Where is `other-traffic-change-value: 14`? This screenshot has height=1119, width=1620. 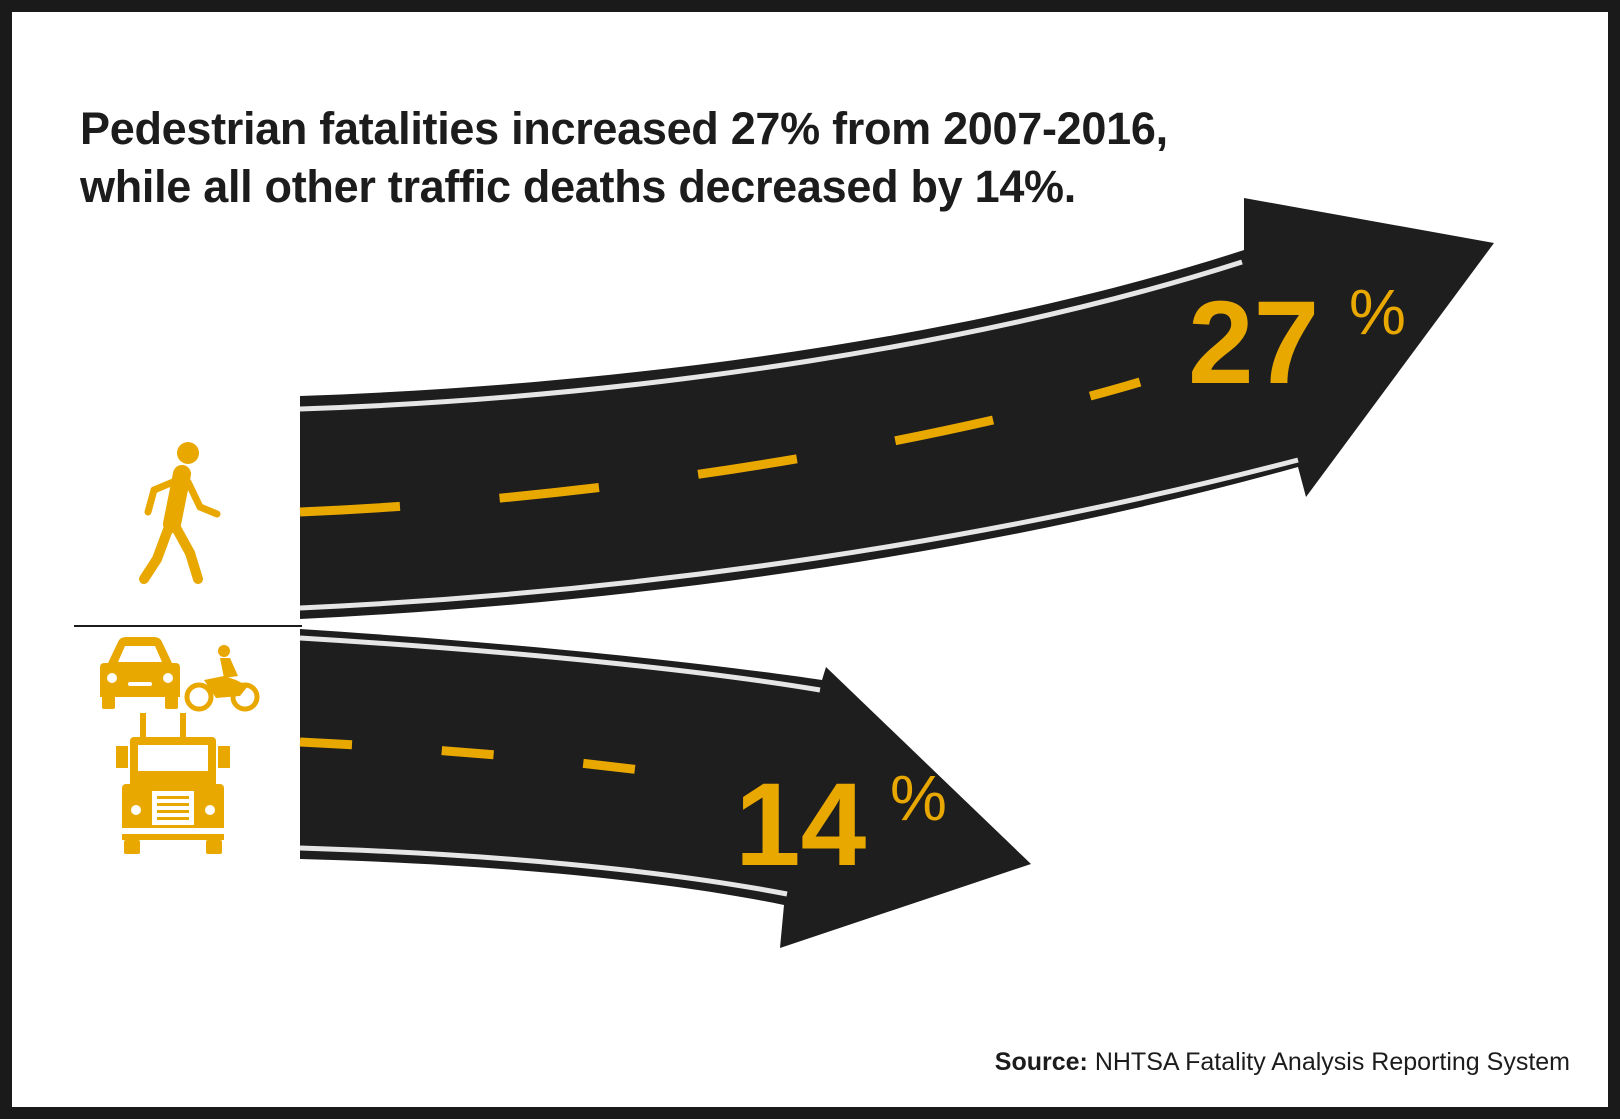 other-traffic-change-value: 14 is located at coordinates (800, 825).